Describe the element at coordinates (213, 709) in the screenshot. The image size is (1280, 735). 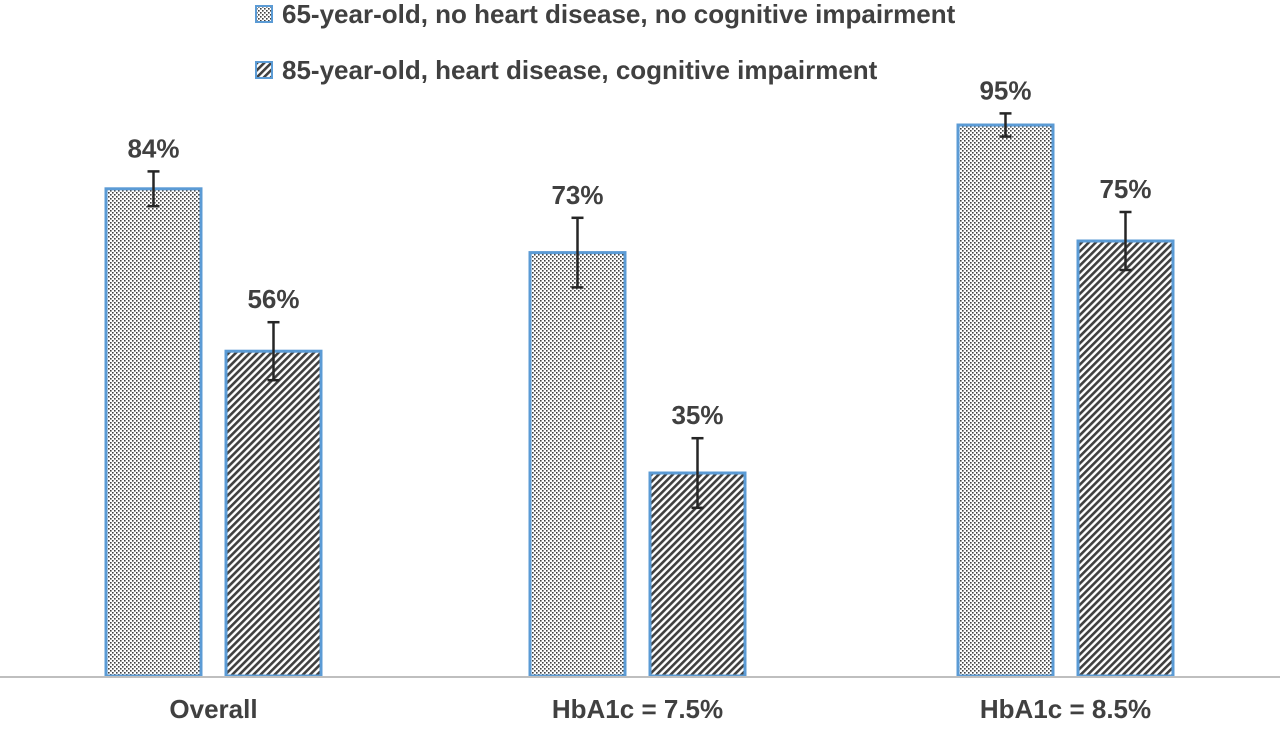
I see `x-tick-label: Overall` at that location.